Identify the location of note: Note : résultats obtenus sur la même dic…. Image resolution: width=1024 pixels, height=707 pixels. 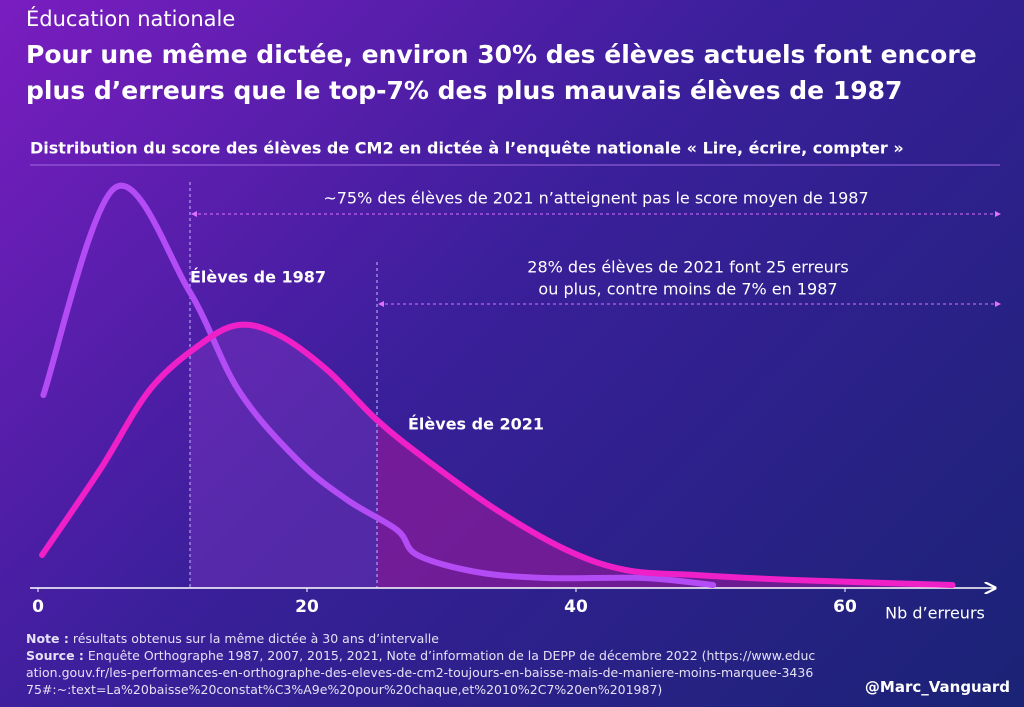
(521, 638).